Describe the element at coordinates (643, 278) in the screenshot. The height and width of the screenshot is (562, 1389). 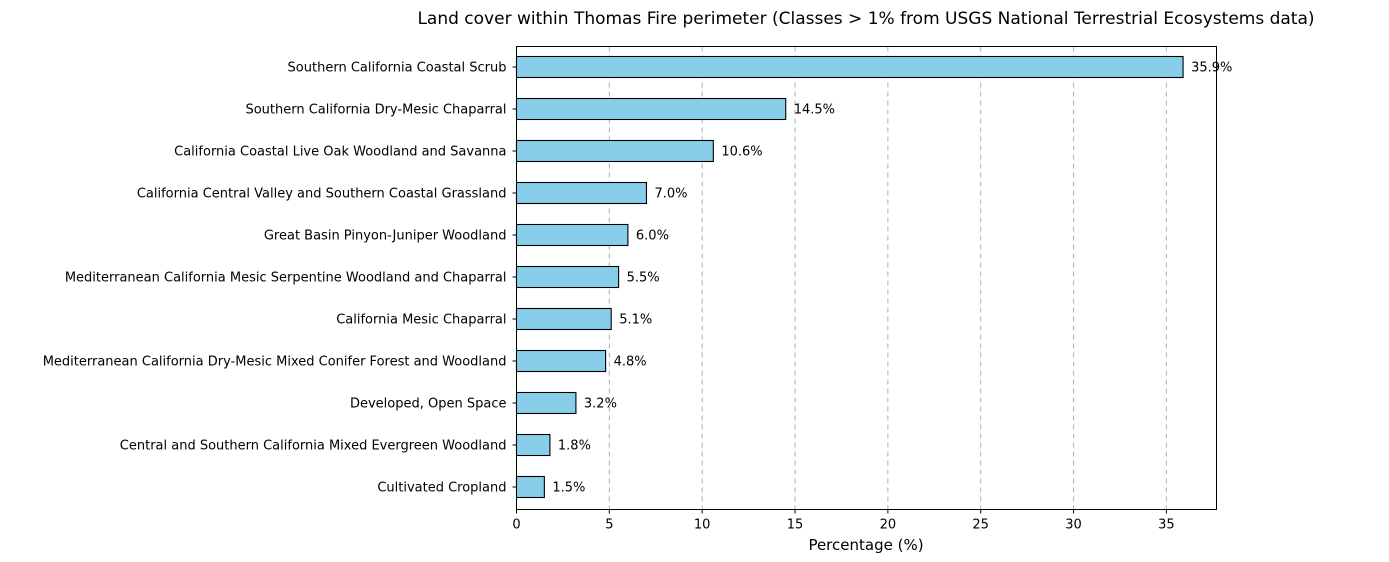
I see `data-label-6: 5.5%` at that location.